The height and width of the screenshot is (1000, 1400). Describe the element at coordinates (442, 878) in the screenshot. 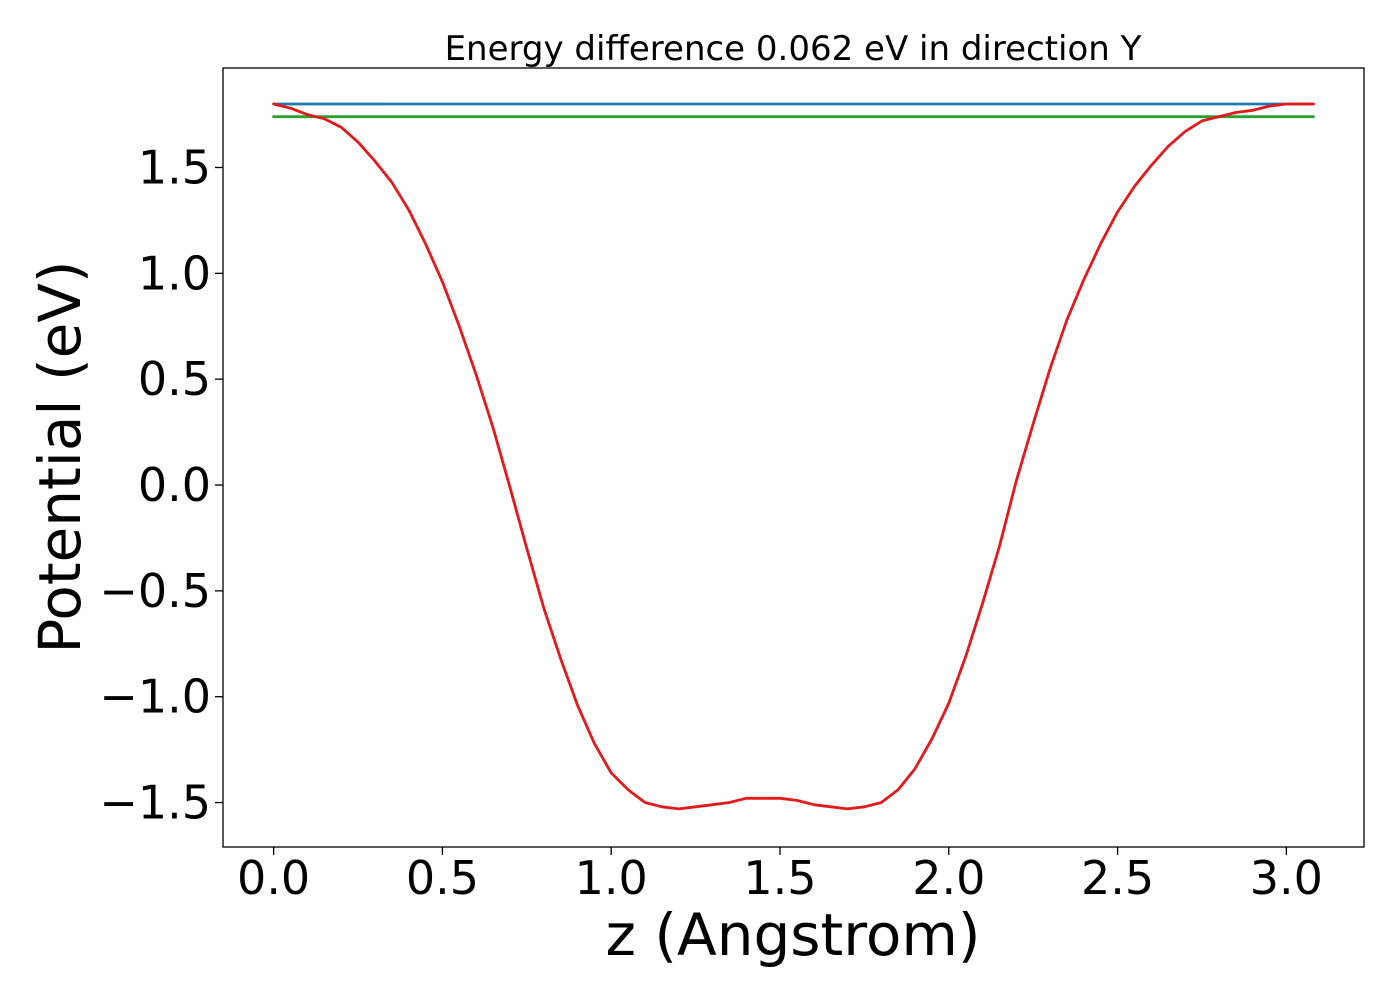

I see `x-tick-label: 0.5` at that location.